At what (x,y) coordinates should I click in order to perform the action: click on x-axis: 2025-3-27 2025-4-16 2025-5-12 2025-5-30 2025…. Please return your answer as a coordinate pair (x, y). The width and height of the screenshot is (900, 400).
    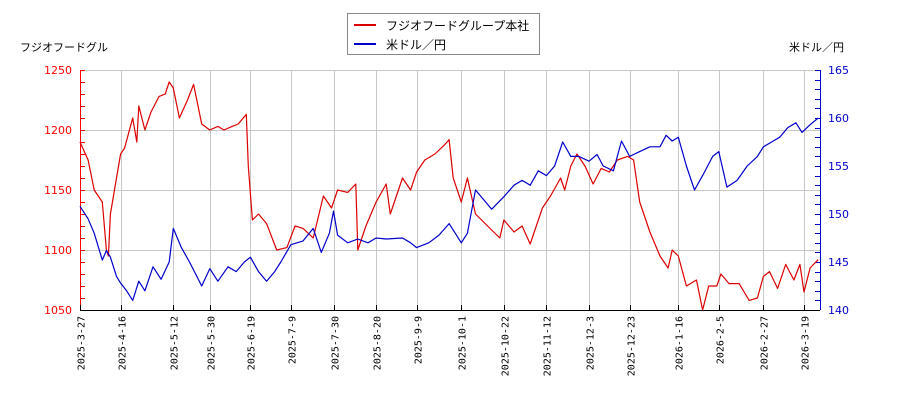
    Looking at the image, I should click on (448, 340).